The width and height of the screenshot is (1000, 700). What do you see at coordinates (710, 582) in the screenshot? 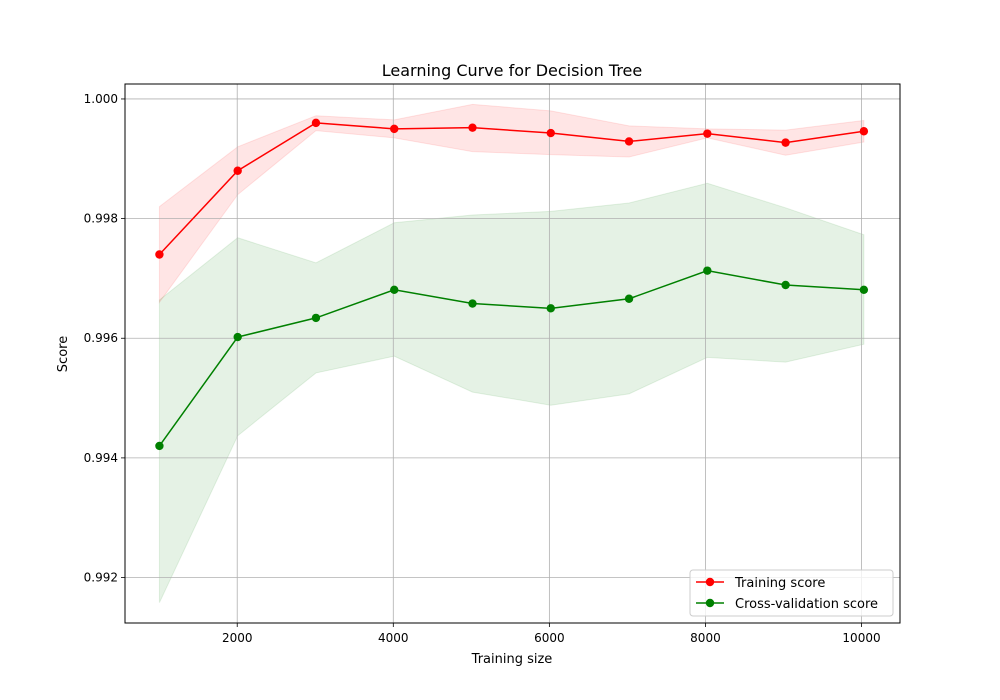
I see `legend-marker-training` at bounding box center [710, 582].